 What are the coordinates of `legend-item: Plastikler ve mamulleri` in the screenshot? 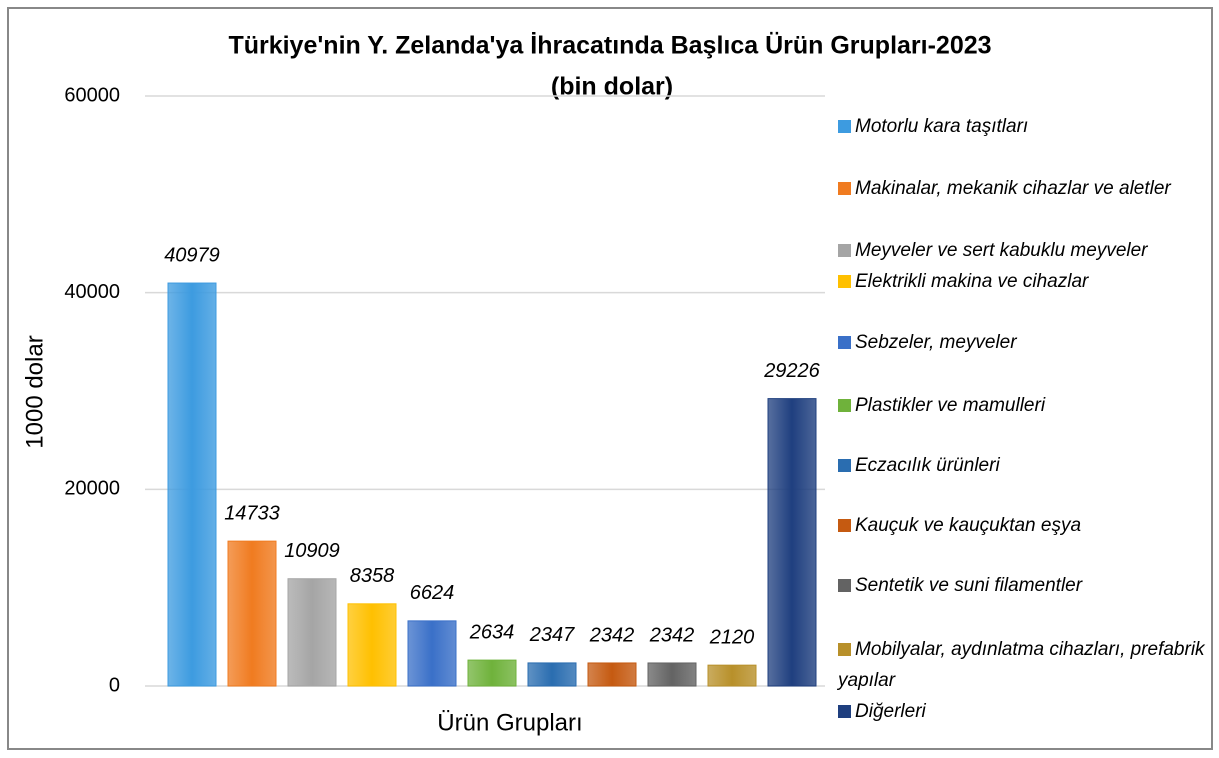 It's located at (1024, 405).